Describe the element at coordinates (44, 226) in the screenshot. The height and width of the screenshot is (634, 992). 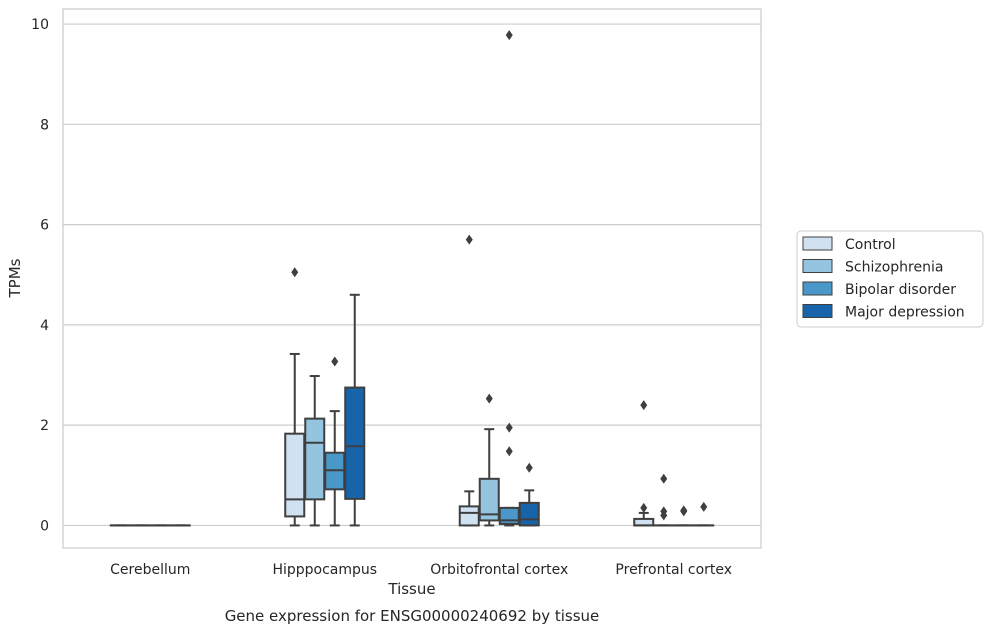
I see `y-tick-label: 6` at that location.